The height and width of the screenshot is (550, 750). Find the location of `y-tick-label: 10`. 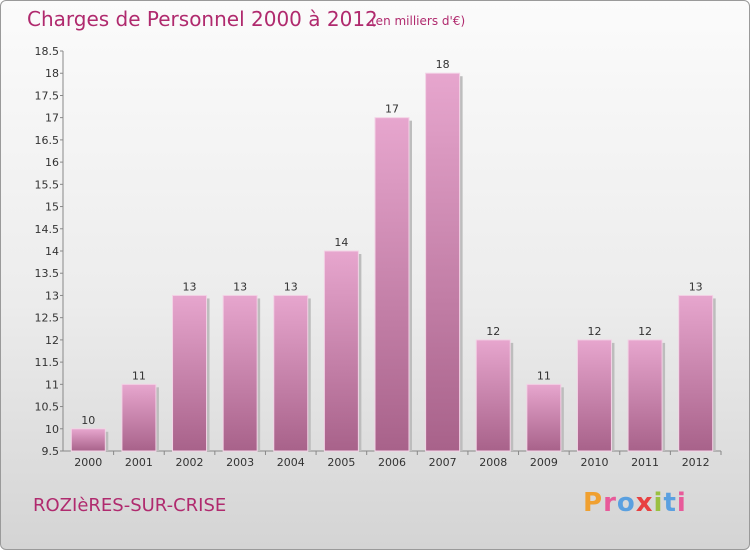

y-tick-label: 10 is located at coordinates (52, 429).